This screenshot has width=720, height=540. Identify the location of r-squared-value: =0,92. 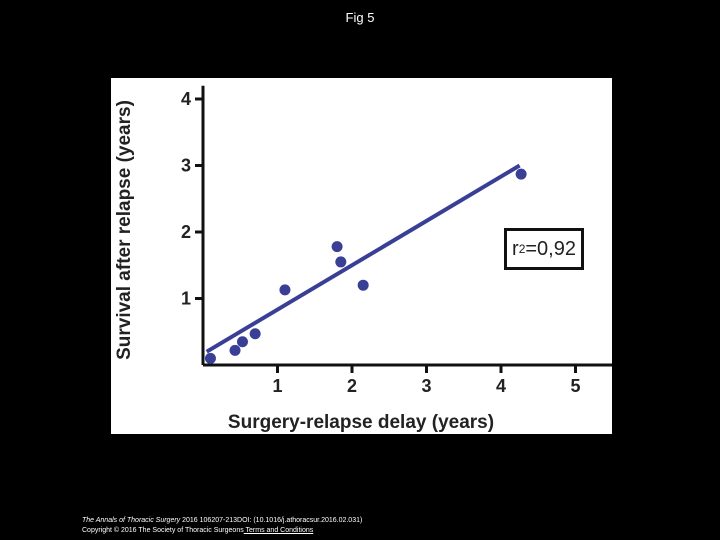
(550, 248).